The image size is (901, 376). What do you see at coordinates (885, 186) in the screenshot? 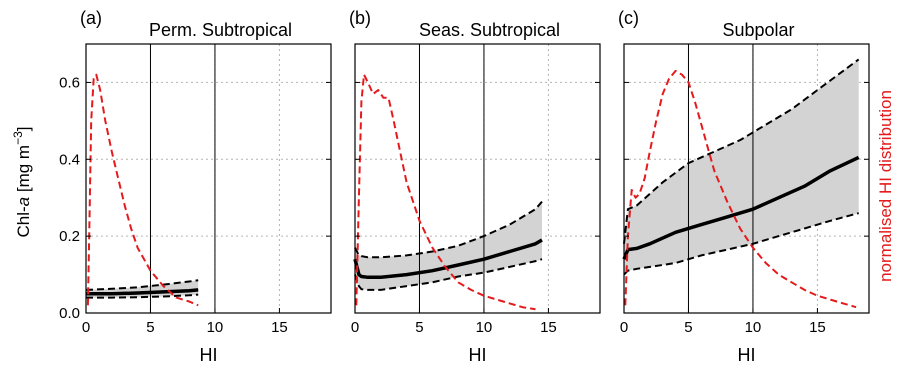
I see `right-y-axis-label: normalised HI distribution` at bounding box center [885, 186].